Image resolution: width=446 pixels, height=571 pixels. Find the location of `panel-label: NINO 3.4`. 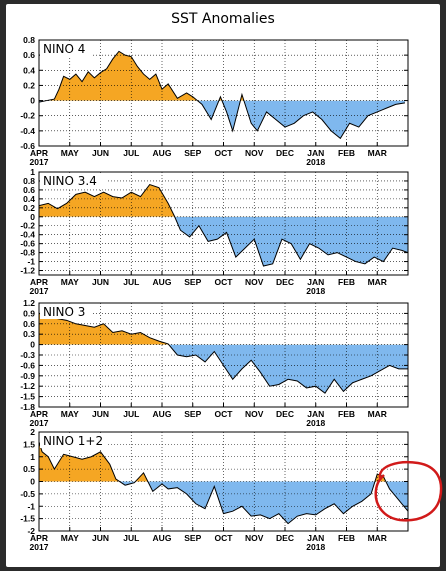

panel-label: NINO 3.4 is located at coordinates (70, 181).